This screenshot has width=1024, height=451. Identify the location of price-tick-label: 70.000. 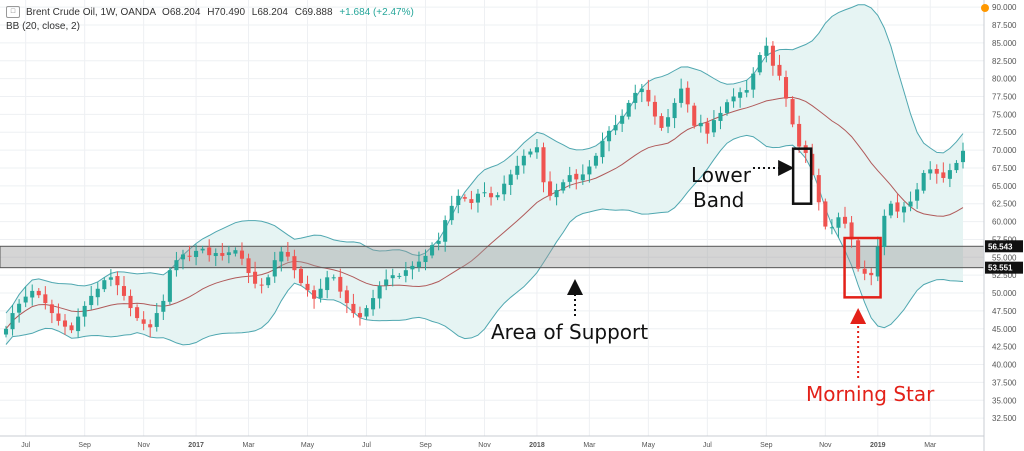
(1004, 150).